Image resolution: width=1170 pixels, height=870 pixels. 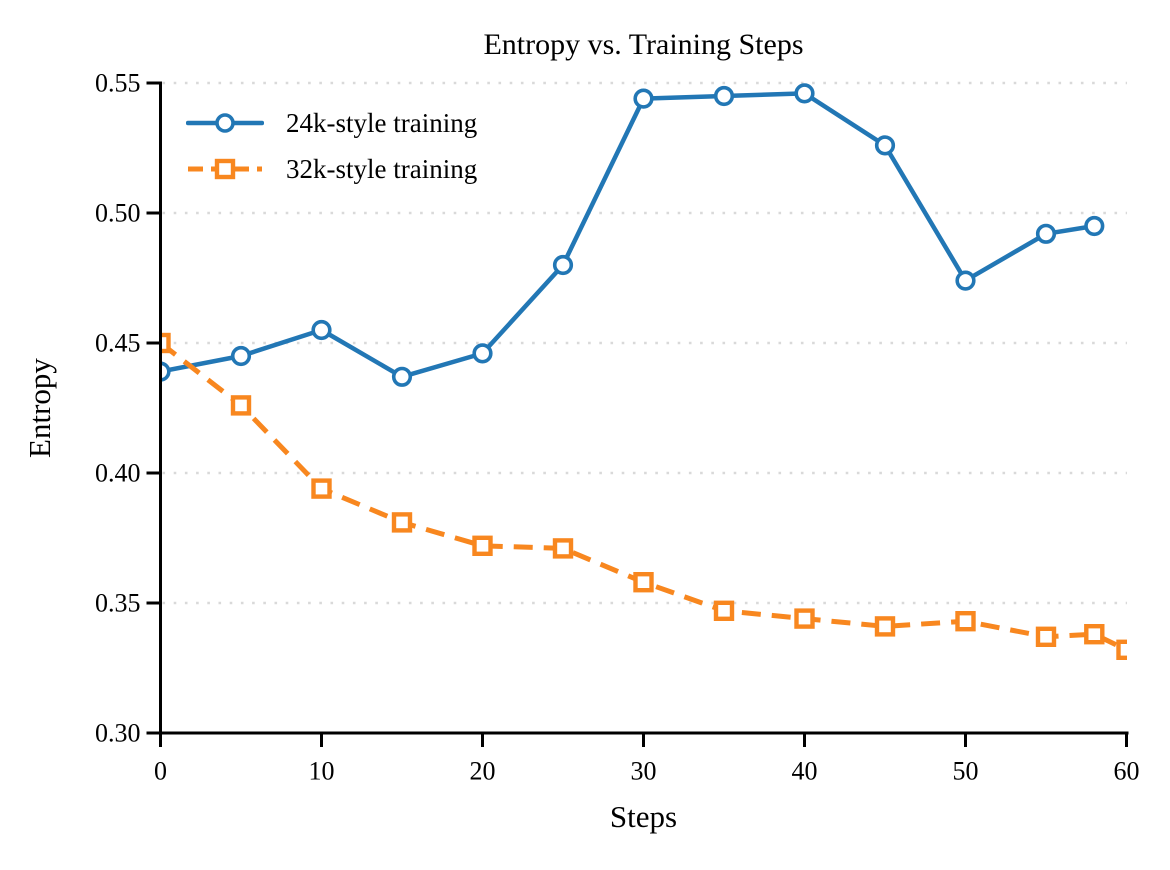 What do you see at coordinates (160, 771) in the screenshot?
I see `x-tick-label: 0` at bounding box center [160, 771].